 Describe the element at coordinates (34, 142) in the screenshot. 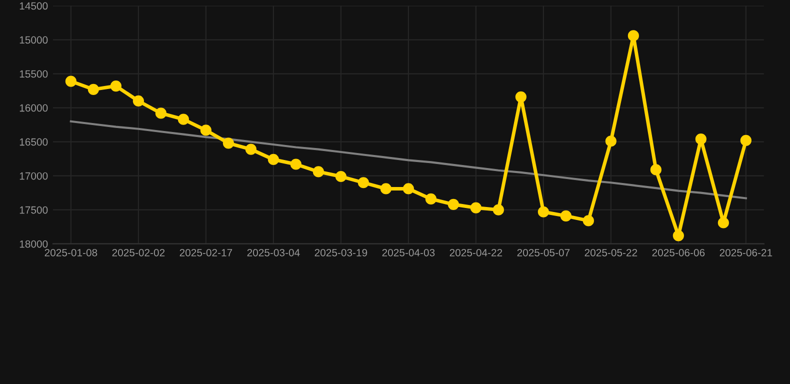

I see `y-tick-label: 16500` at that location.